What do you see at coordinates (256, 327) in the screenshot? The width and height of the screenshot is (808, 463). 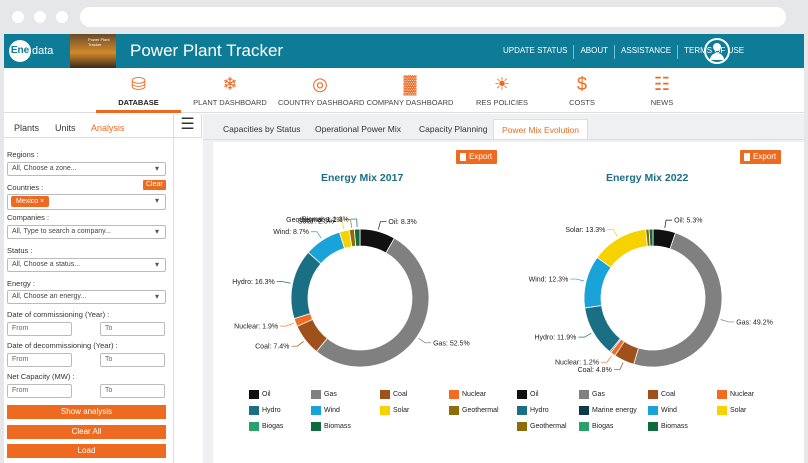 I see `data-label: Nuclear: 1.9%` at bounding box center [256, 327].